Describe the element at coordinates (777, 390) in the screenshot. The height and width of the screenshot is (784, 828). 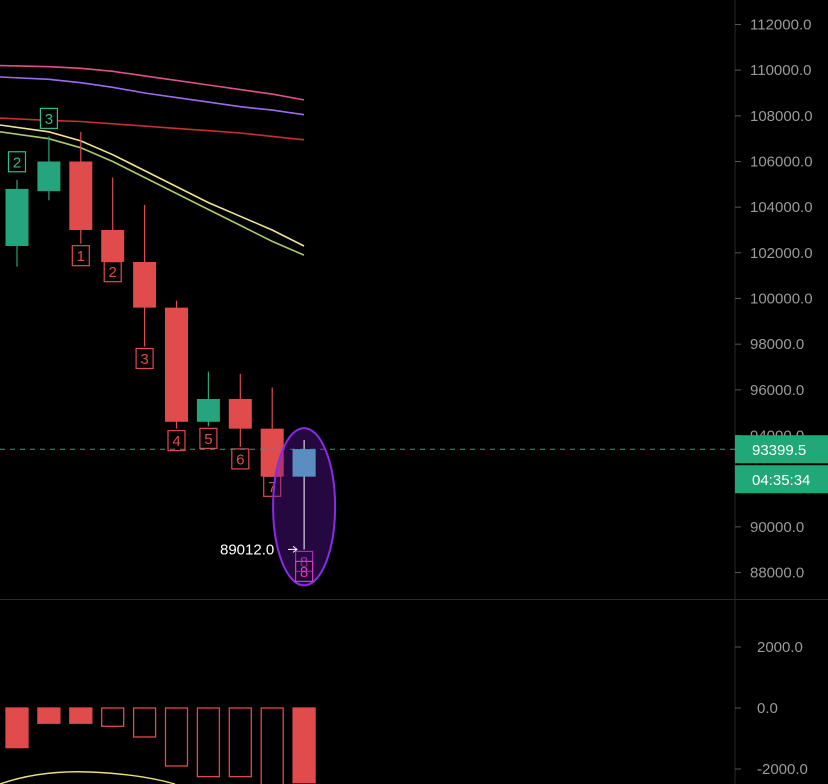
I see `price-tick-label: 96000.0` at that location.